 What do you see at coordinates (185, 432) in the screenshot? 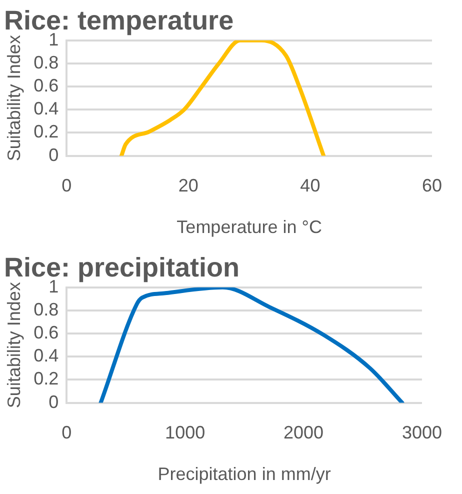
I see `x-tick-label: 1000` at bounding box center [185, 432].